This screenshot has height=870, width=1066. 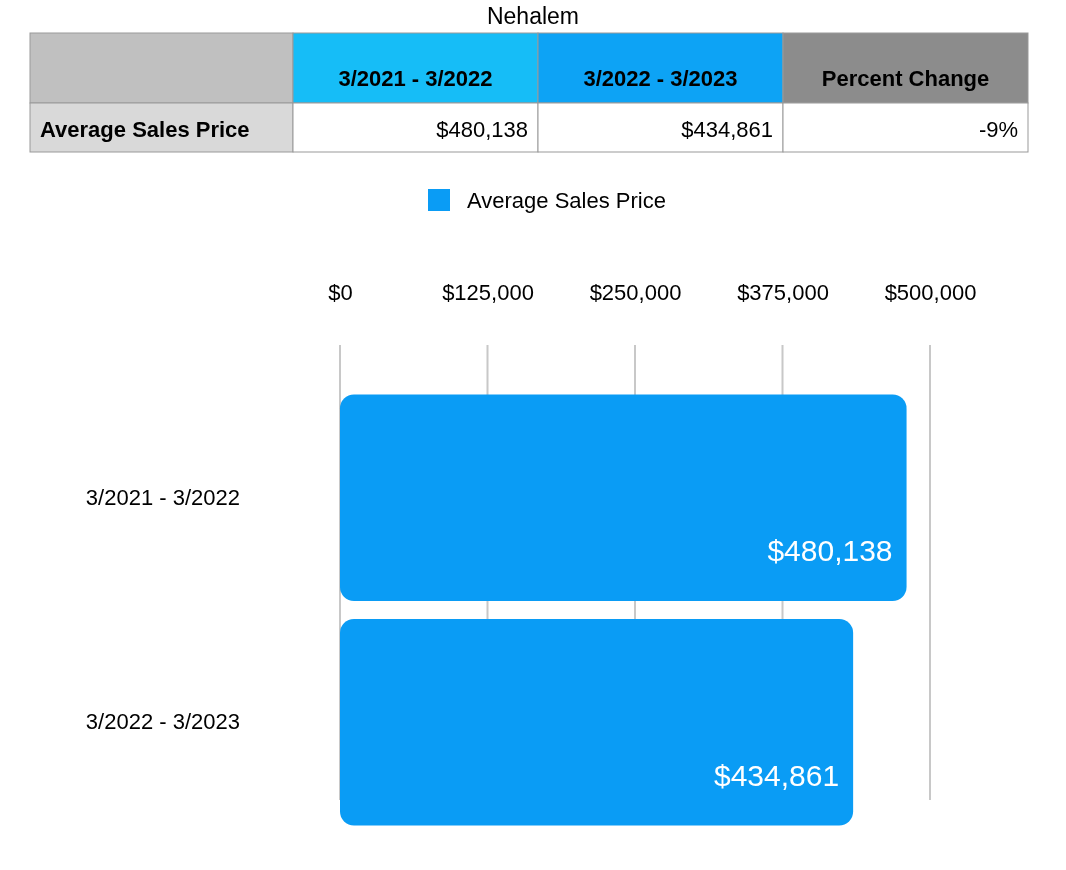 I want to click on y-tick-label: 3/2022 - 3/2023, so click(x=162, y=722).